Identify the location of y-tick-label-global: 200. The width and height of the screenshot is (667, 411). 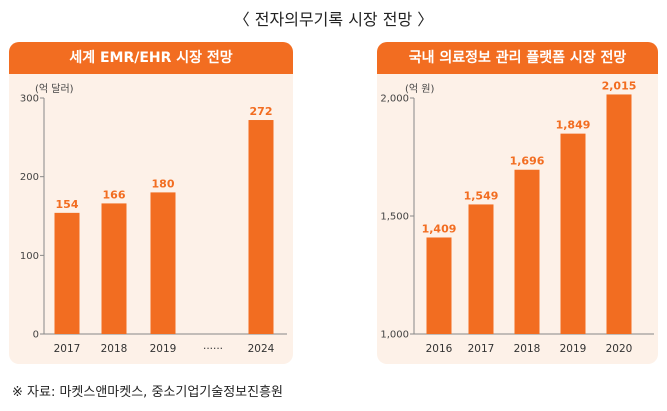
(29, 177).